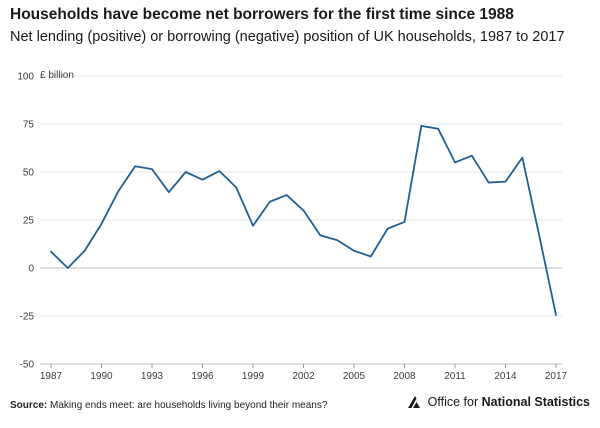 The image size is (600, 428). Describe the element at coordinates (413, 402) in the screenshot. I see `ons-logo-icon` at that location.